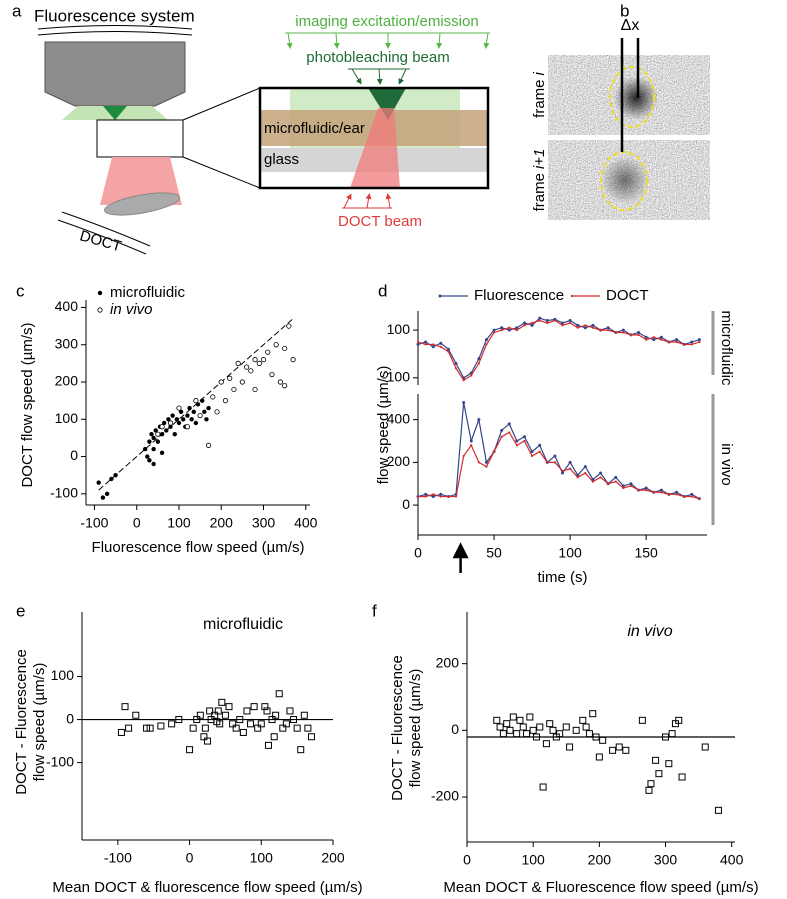 The width and height of the screenshot is (787, 899). I want to click on frame-index: i+1, so click(539, 159).